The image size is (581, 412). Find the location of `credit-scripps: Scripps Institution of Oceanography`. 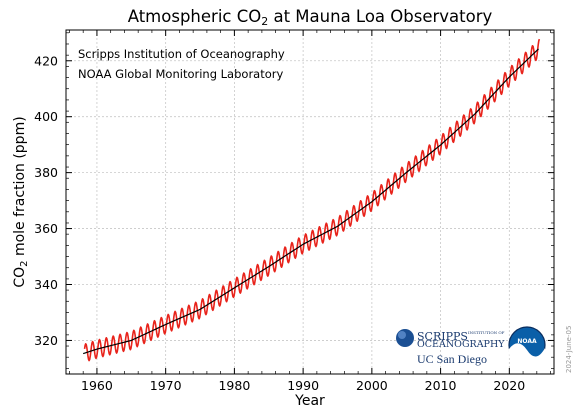

credit-scripps: Scripps Institution of Oceanography is located at coordinates (181, 54).